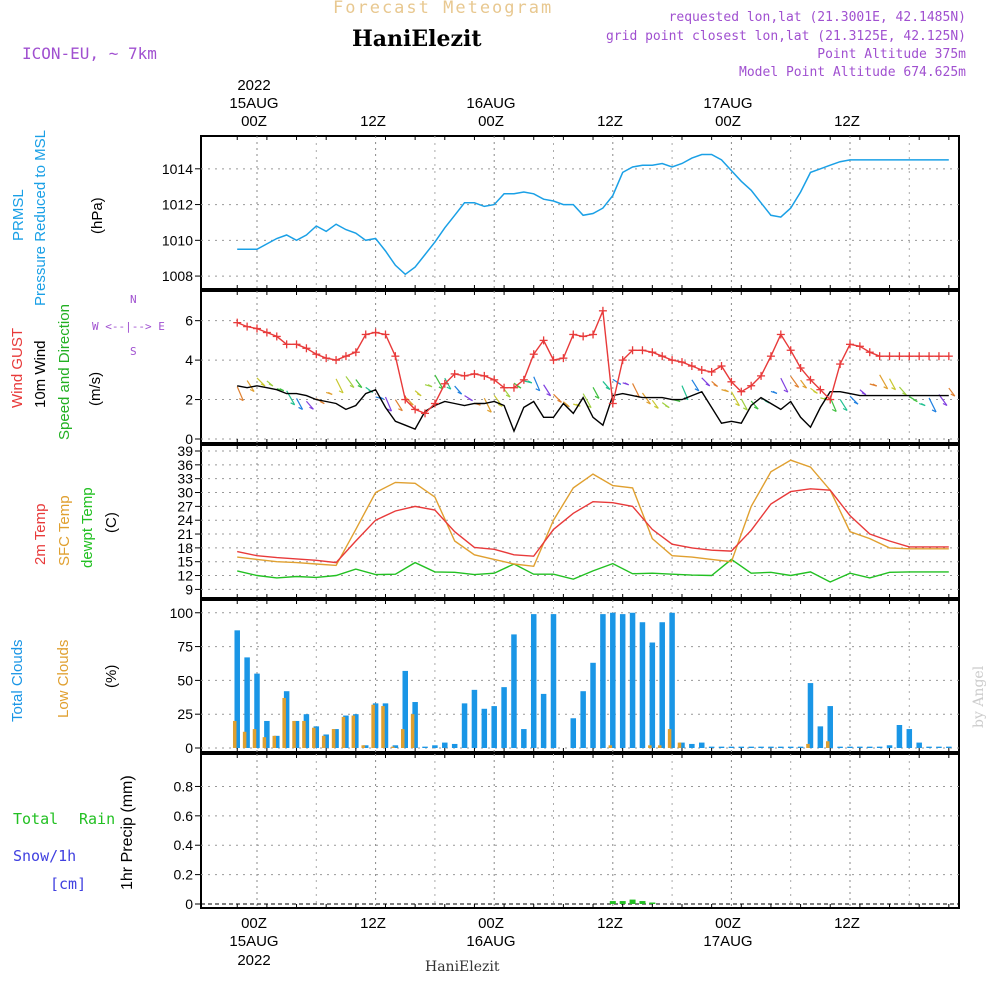  What do you see at coordinates (133, 351) in the screenshot?
I see `compass-s: S` at bounding box center [133, 351].